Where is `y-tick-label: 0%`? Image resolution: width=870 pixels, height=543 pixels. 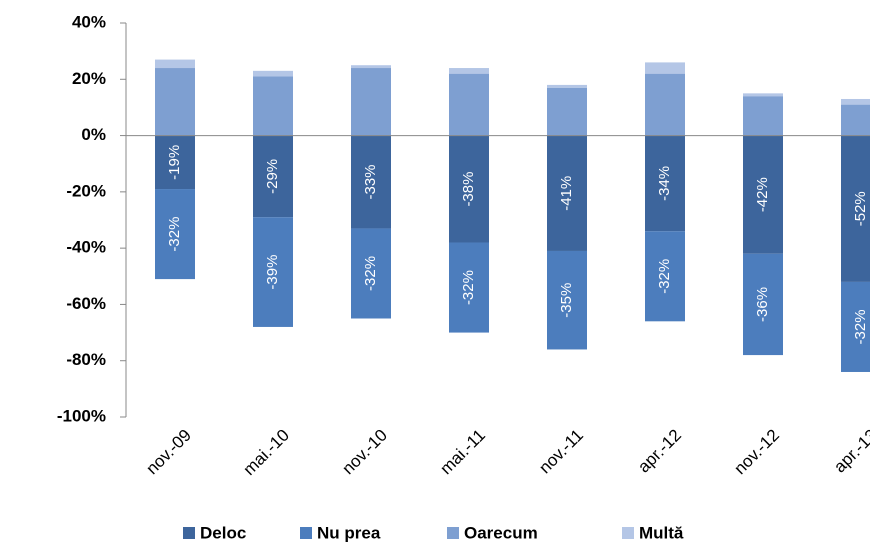
y-tick-label: 0% is located at coordinates (93, 134).